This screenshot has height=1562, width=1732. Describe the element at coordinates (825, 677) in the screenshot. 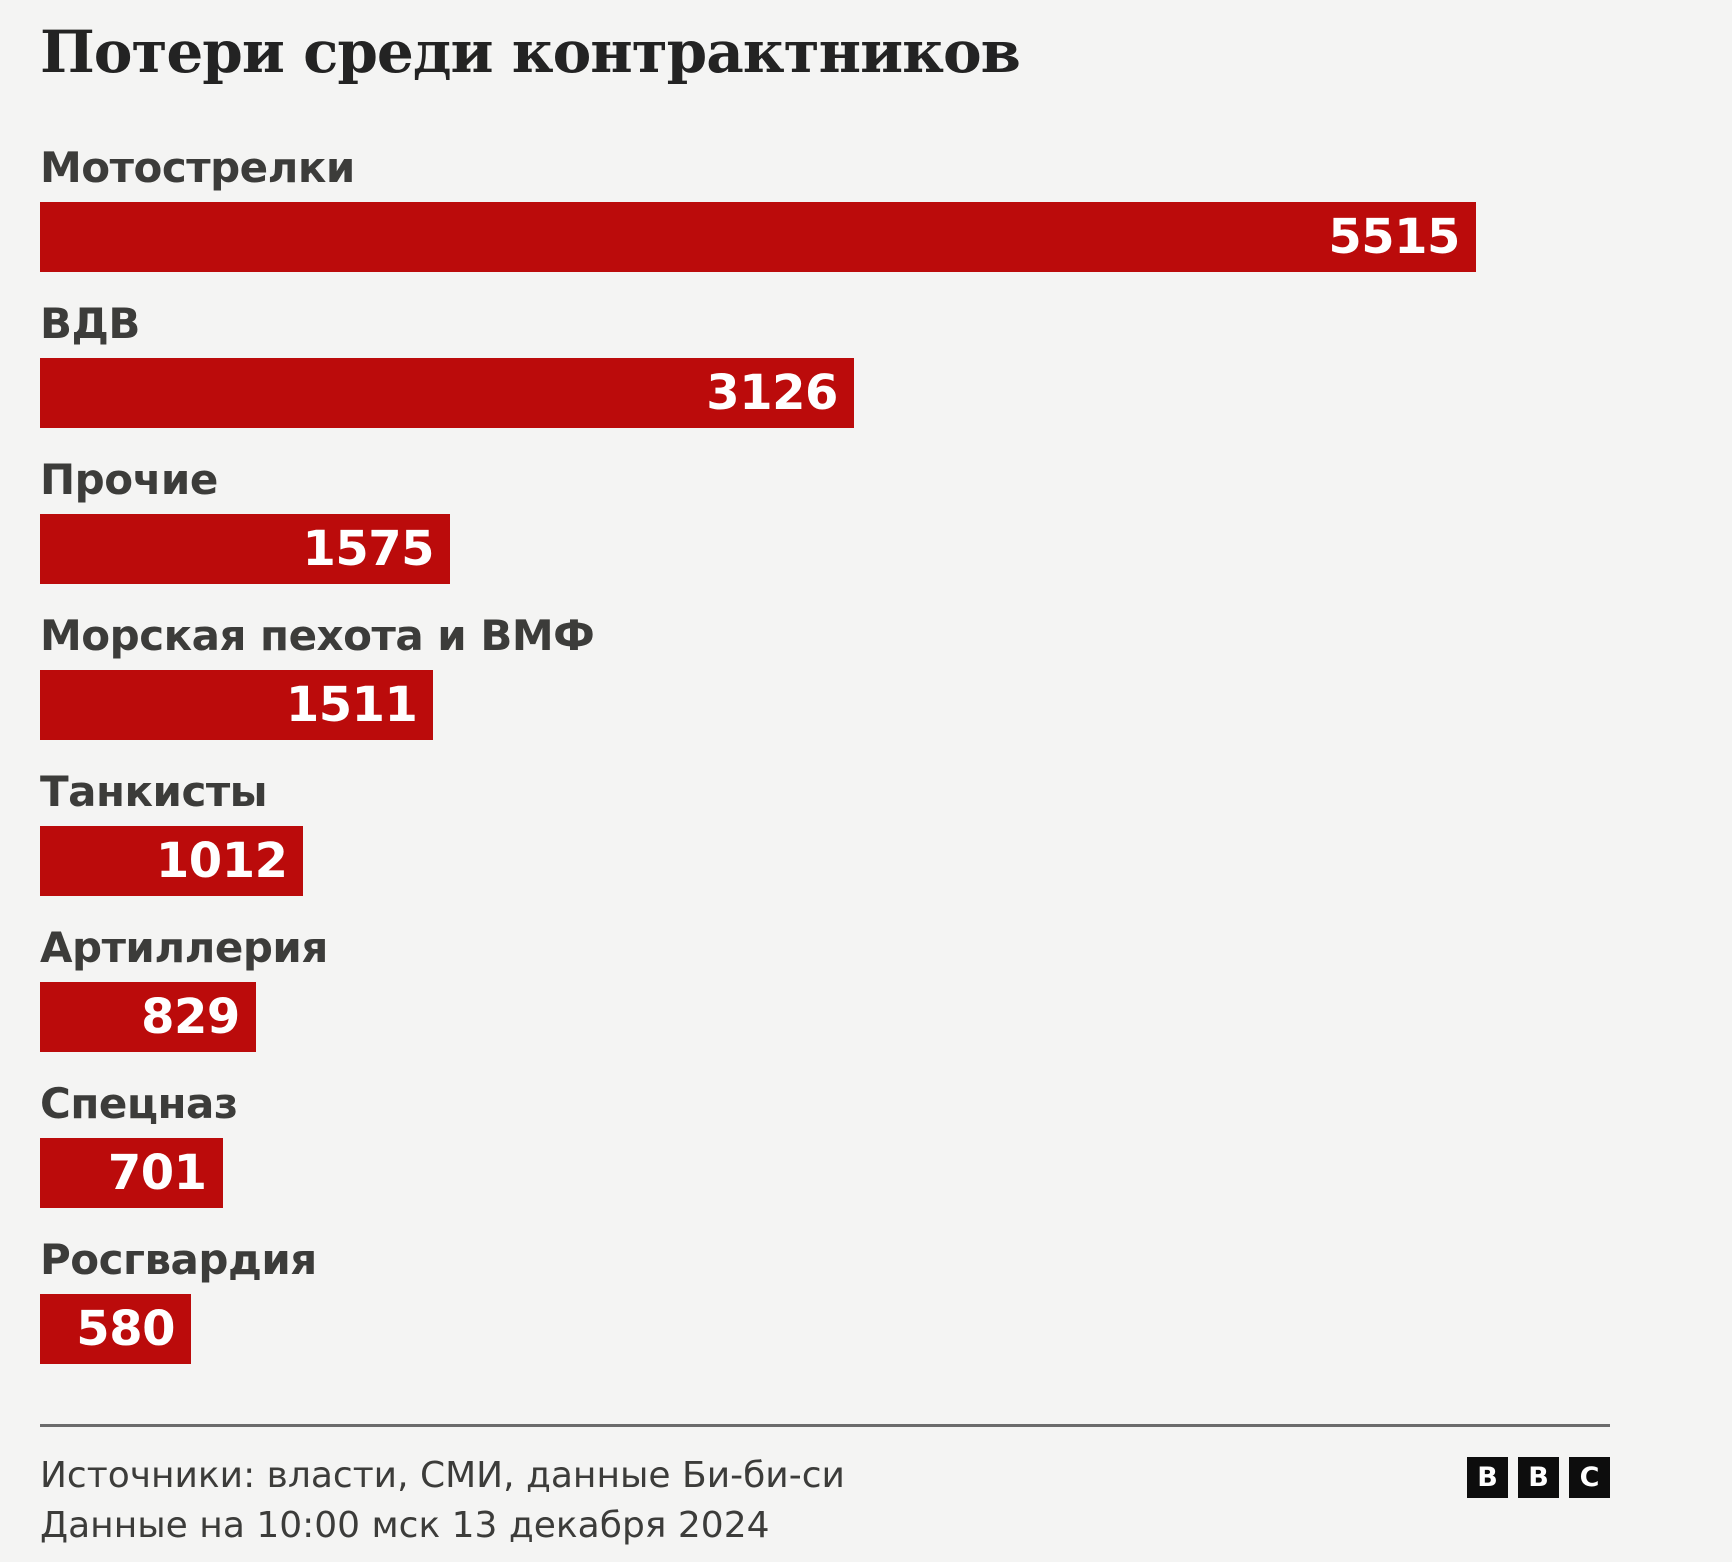

I see `bar-row: Морская пехота и ВМФ 1511` at that location.